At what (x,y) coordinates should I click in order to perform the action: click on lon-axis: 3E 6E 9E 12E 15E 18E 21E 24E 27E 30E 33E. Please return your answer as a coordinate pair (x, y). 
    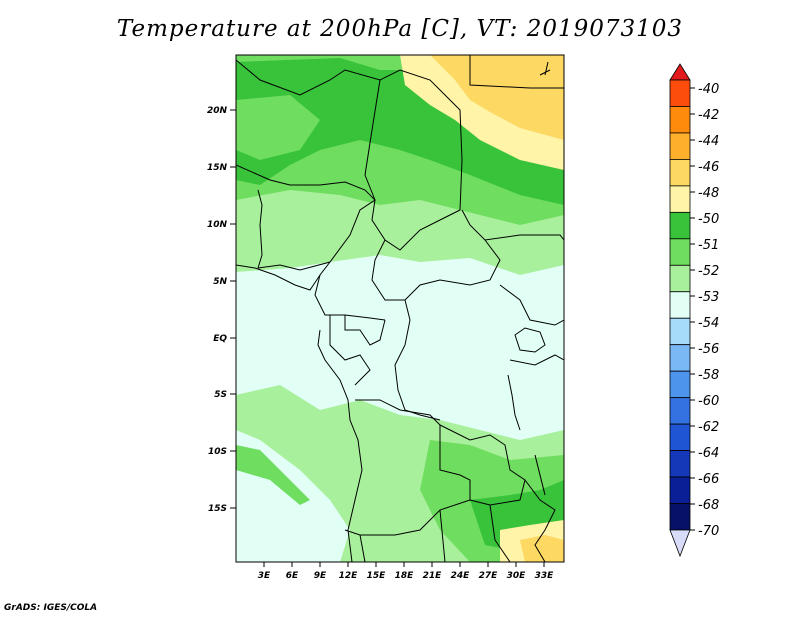
    Looking at the image, I should click on (406, 571).